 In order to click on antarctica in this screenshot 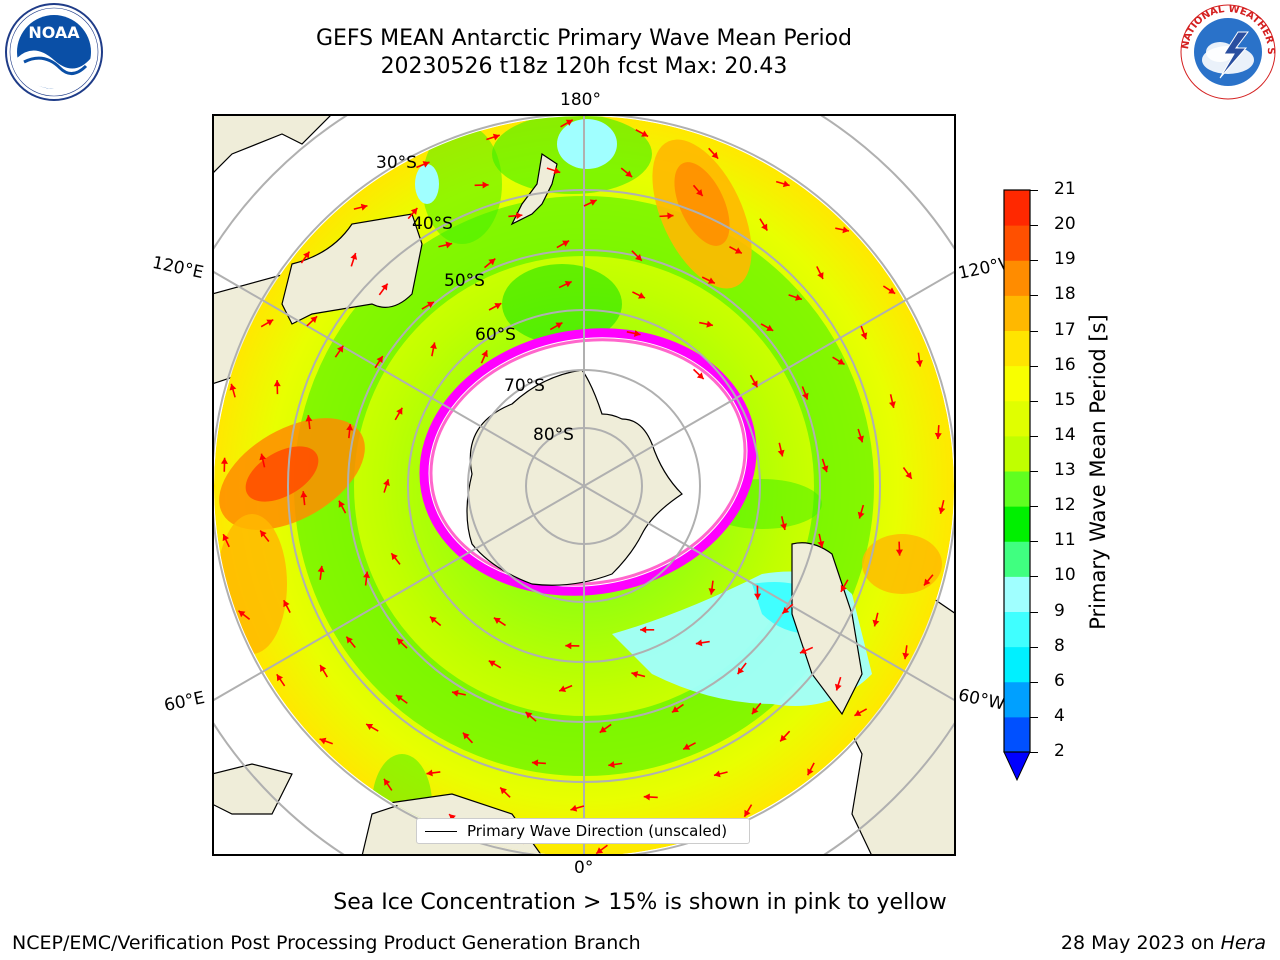, I will do `click(574, 477)`.